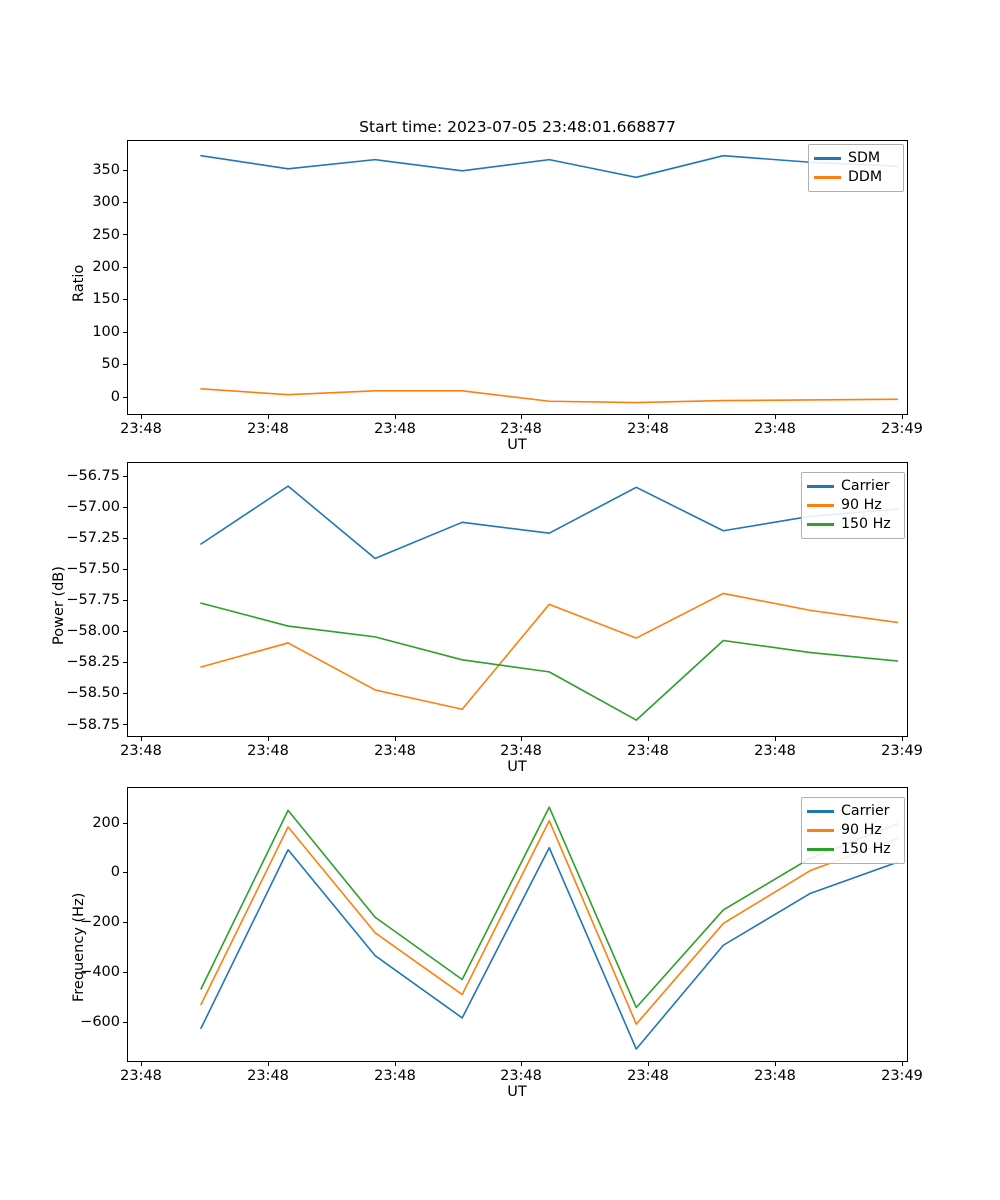 Image resolution: width=1000 pixels, height=1200 pixels. I want to click on ytick-label: −58.50, so click(93, 693).